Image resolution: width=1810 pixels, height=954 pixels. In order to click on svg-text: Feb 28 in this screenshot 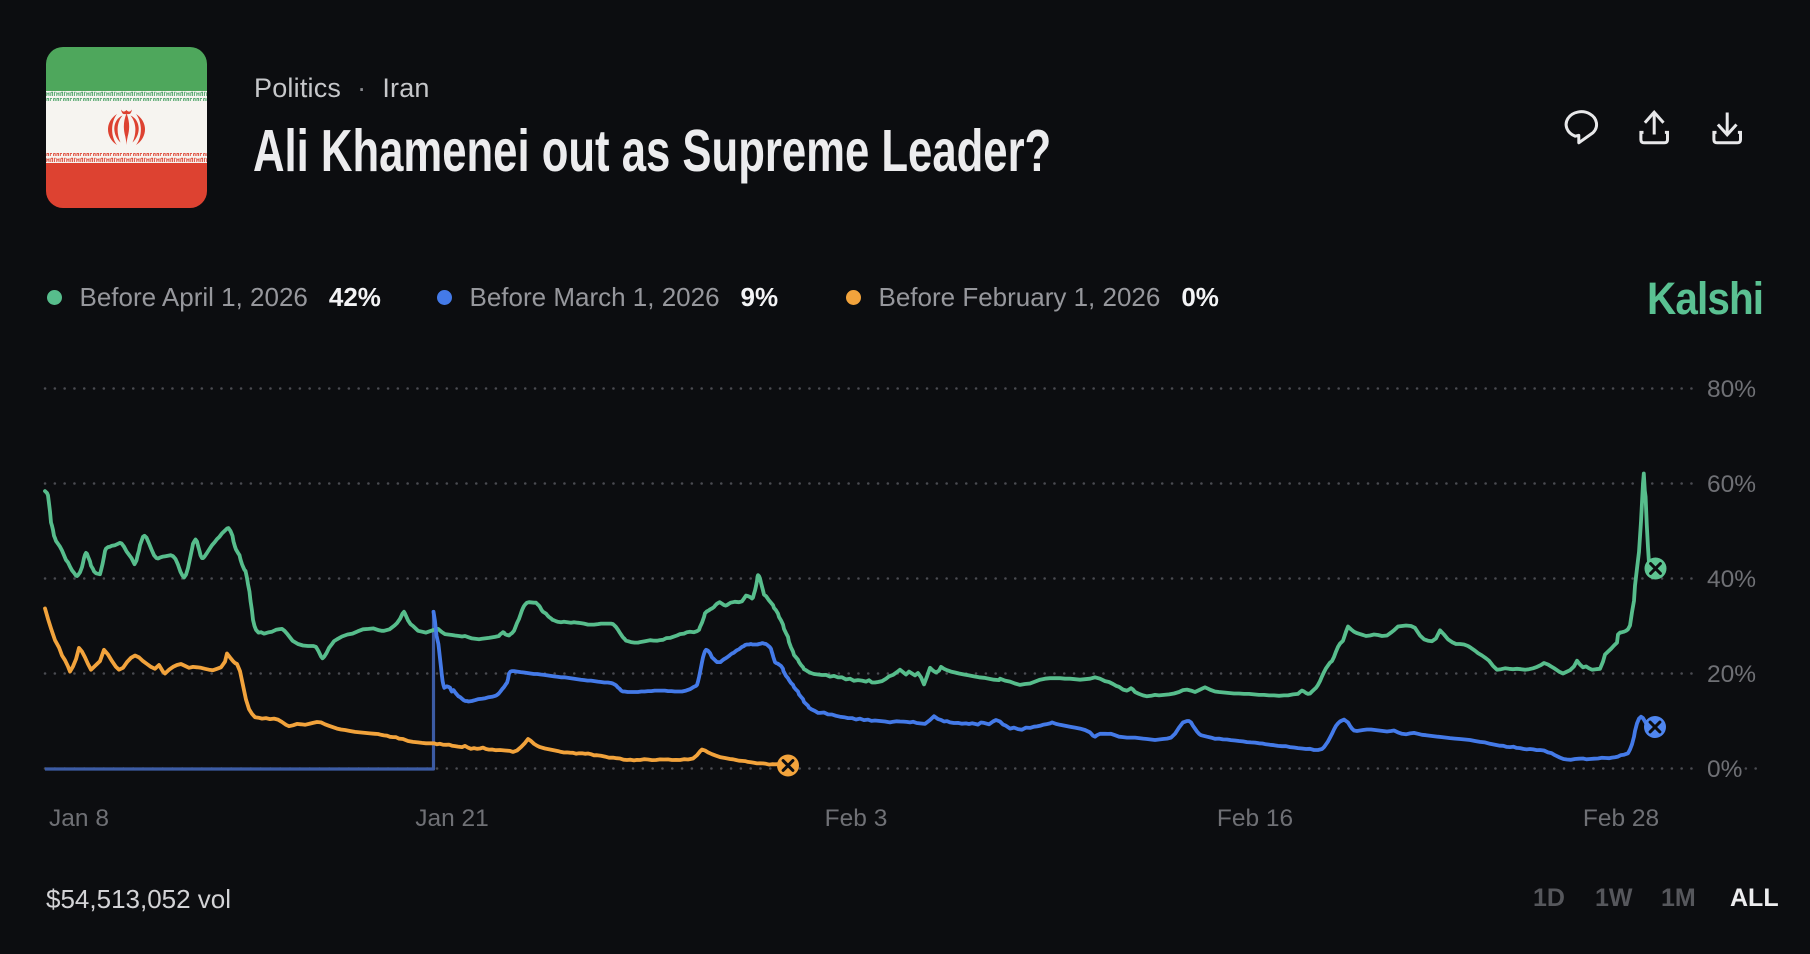, I will do `click(1621, 818)`.